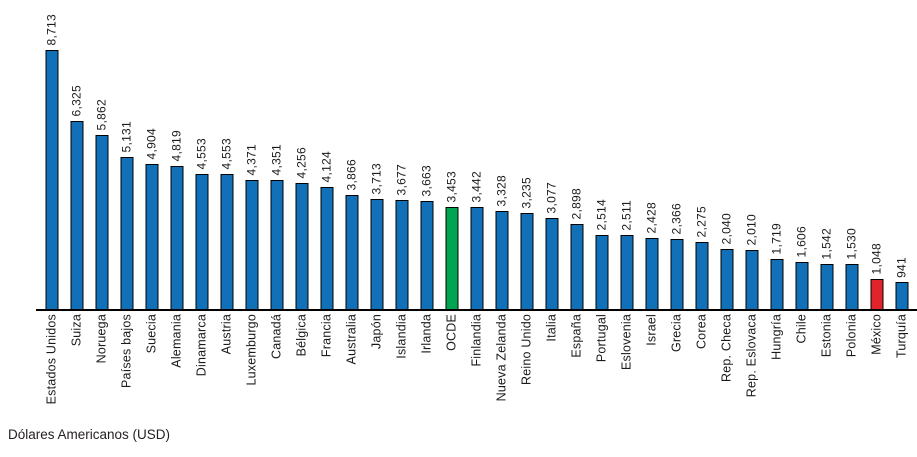 Image resolution: width=917 pixels, height=457 pixels. I want to click on category-label: Israel, so click(651, 330).